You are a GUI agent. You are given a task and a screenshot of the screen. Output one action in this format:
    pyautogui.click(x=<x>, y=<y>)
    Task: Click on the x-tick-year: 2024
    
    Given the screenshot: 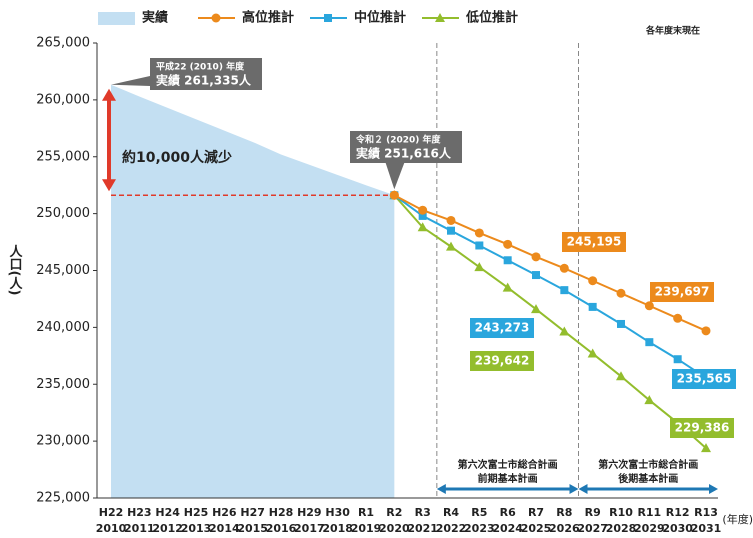 What is the action you would take?
    pyautogui.click(x=507, y=528)
    